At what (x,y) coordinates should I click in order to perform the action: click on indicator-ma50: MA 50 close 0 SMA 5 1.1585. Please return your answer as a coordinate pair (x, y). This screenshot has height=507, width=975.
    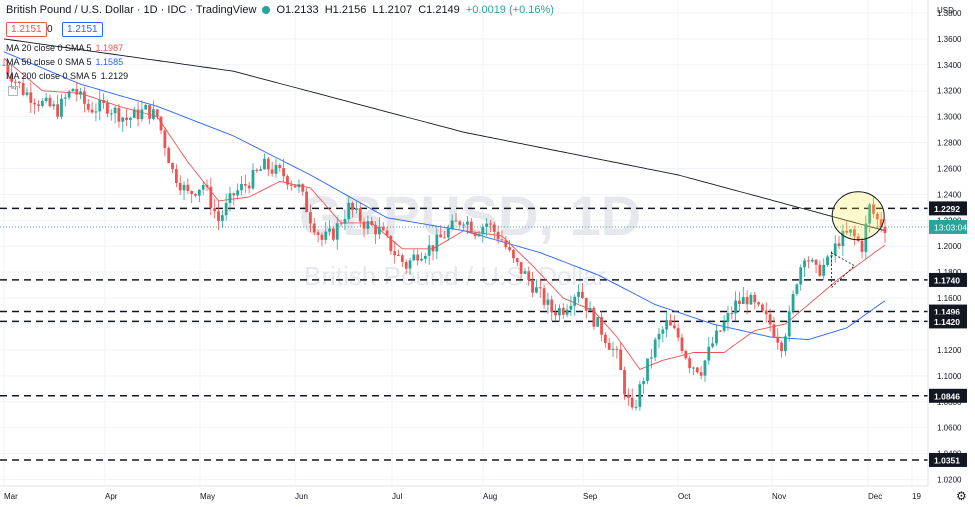
    Looking at the image, I should click on (64, 62).